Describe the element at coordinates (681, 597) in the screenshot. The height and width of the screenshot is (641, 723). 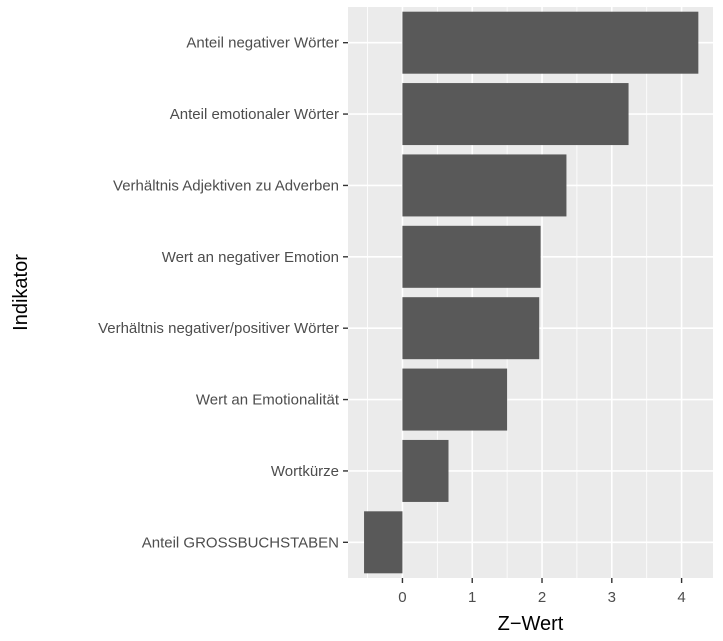
I see `x-tick-label: 4` at that location.